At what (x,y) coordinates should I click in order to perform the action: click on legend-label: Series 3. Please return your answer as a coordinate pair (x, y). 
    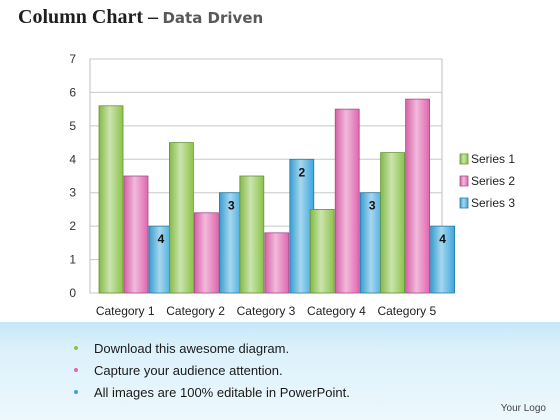
    Looking at the image, I should click on (493, 203).